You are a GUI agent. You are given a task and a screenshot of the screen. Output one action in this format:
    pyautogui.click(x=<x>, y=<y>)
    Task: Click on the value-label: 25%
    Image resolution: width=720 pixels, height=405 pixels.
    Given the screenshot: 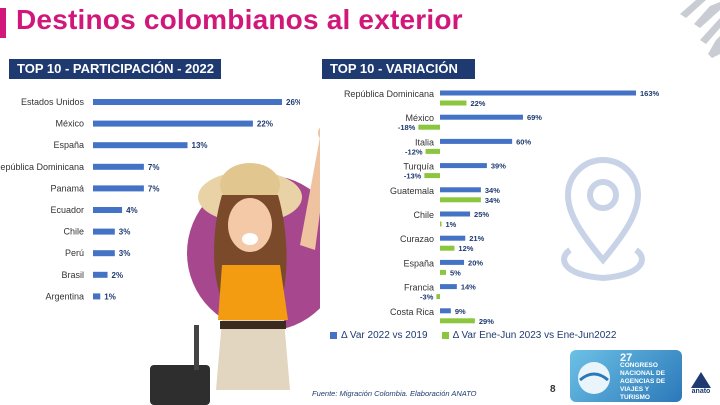 What is the action you would take?
    pyautogui.click(x=481, y=214)
    